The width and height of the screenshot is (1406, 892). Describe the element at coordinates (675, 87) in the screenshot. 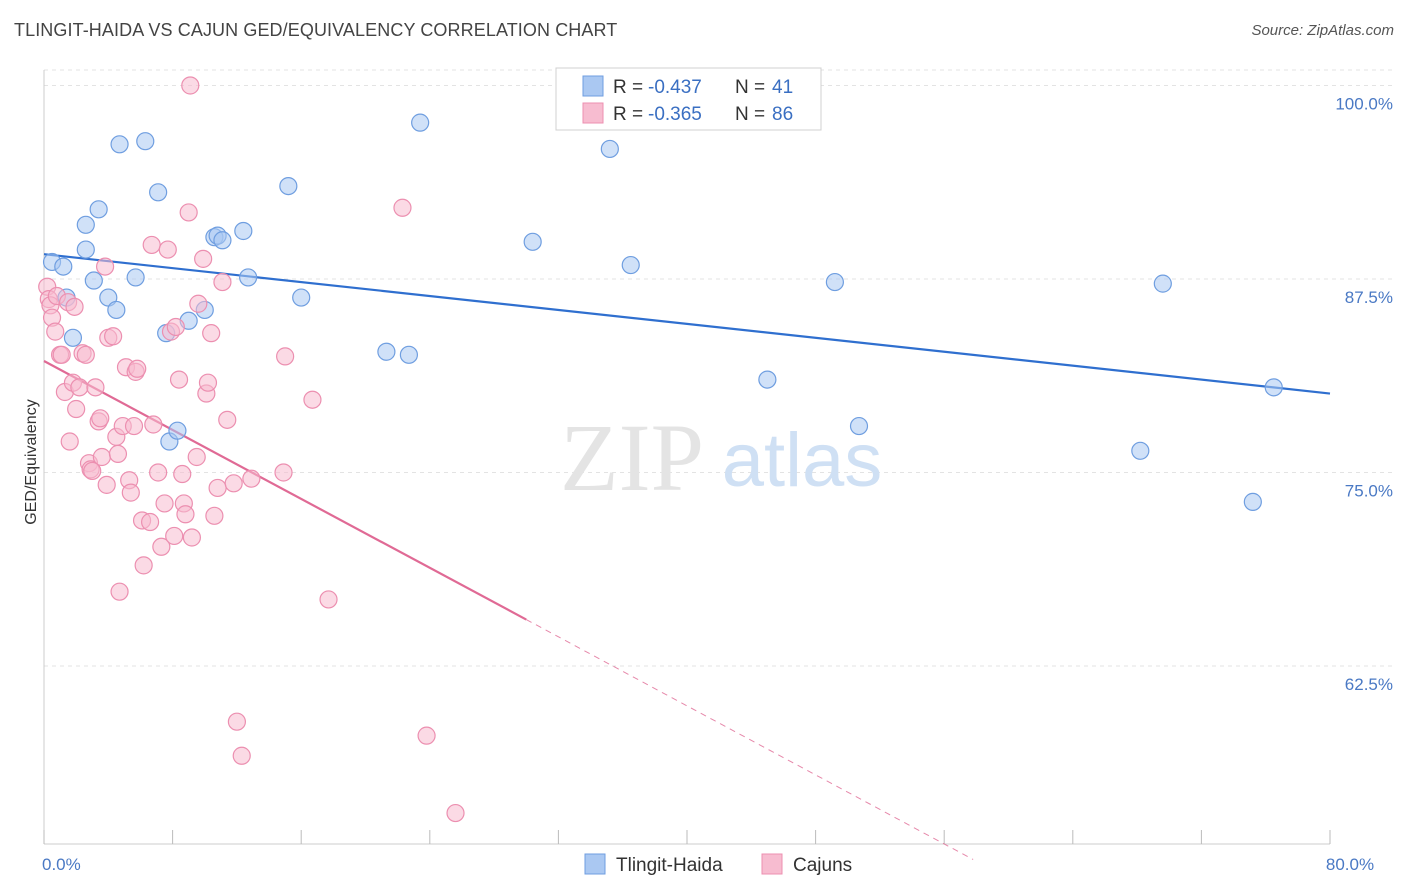

I see `legend-r-value-1: -0.437` at that location.